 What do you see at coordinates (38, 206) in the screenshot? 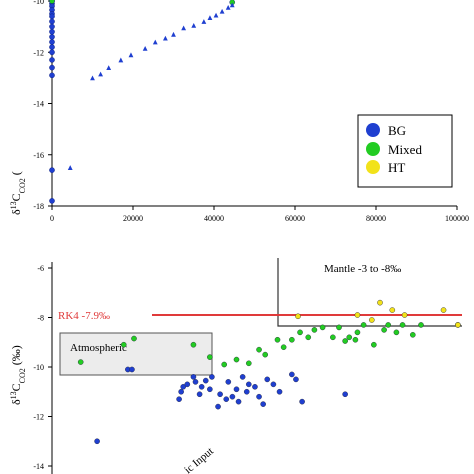
I see `top-y-tick-label: -18` at bounding box center [38, 206].